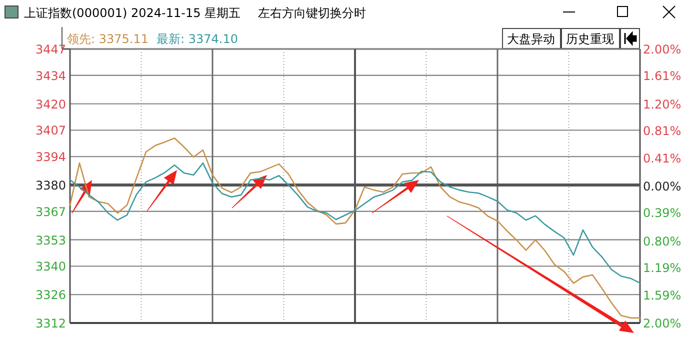 The width and height of the screenshot is (693, 338). I want to click on y-tick-label: 3420, so click(50, 104).